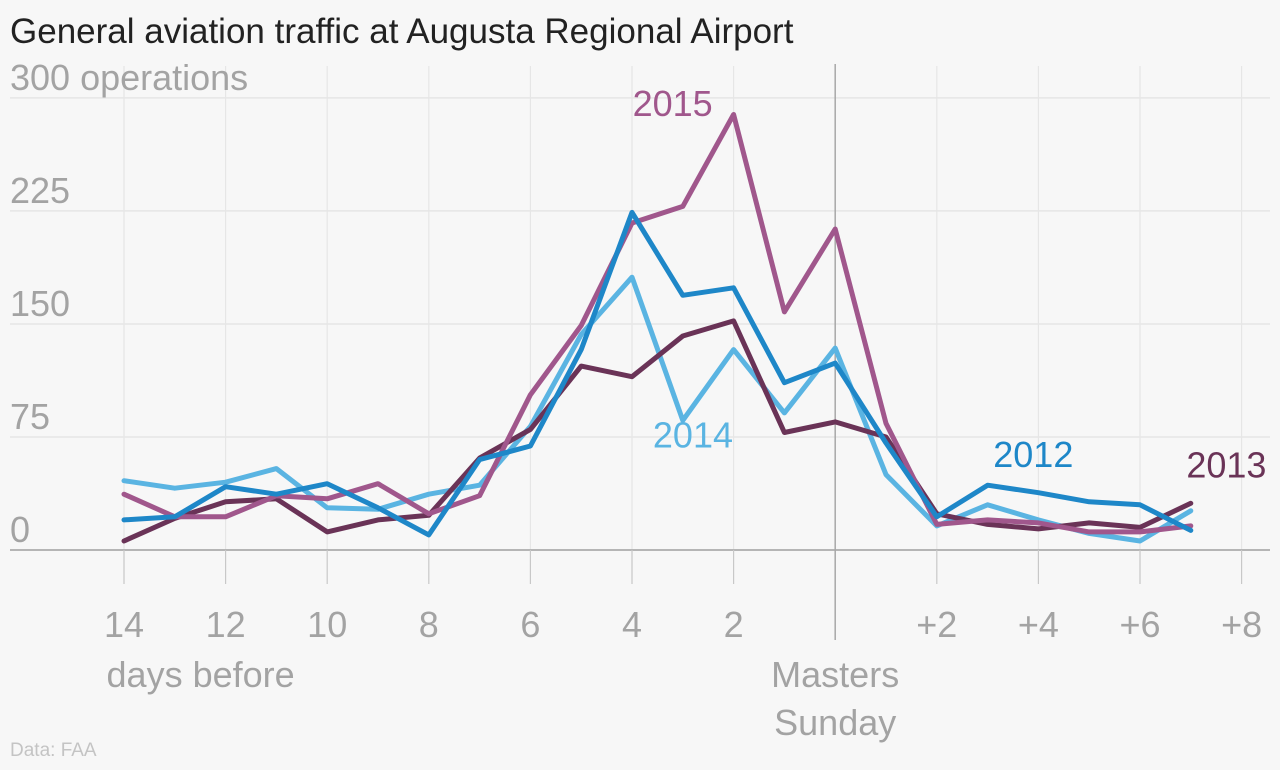  I want to click on x-tick-label: 8, so click(429, 624).